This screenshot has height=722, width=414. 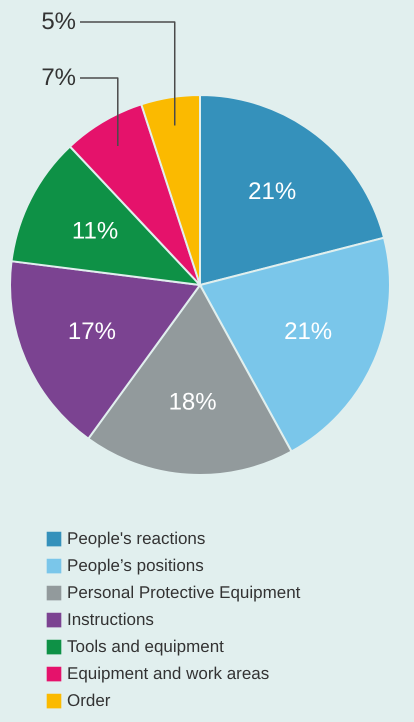 I want to click on legend-label: Equipment and work areas, so click(x=168, y=673).